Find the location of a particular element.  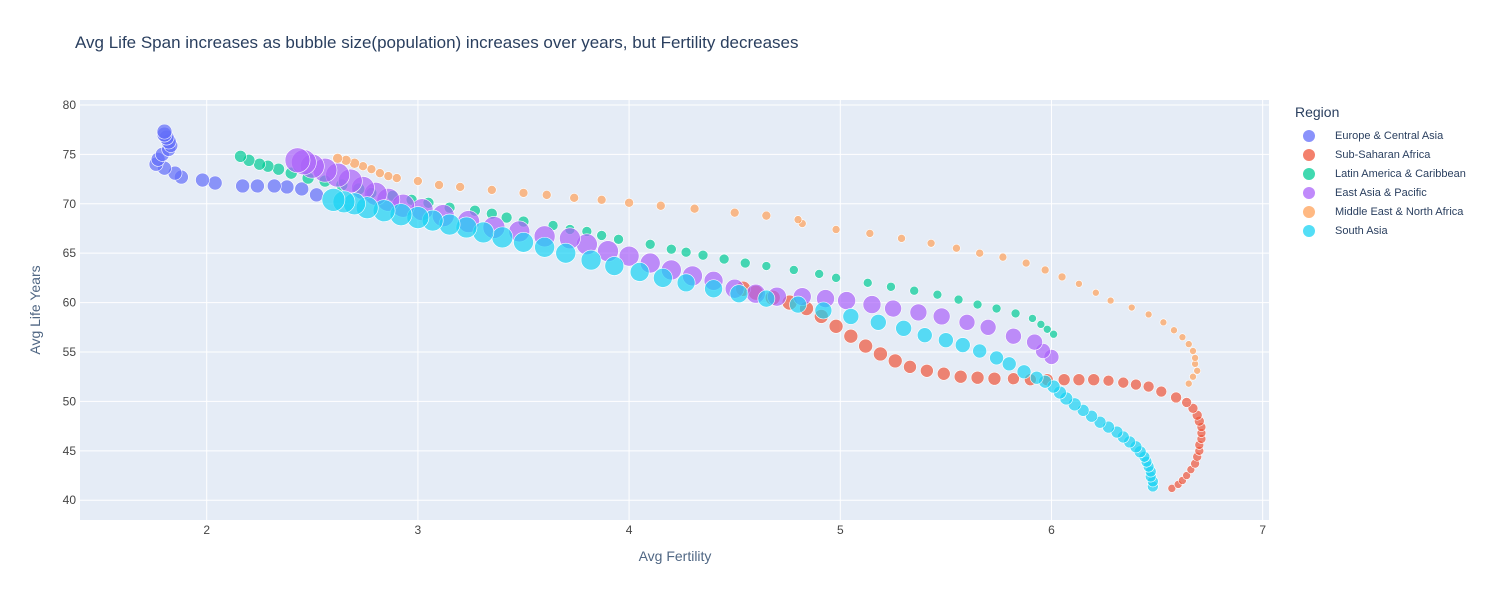

legend-item: Middle East & North Africa is located at coordinates (1380, 211).